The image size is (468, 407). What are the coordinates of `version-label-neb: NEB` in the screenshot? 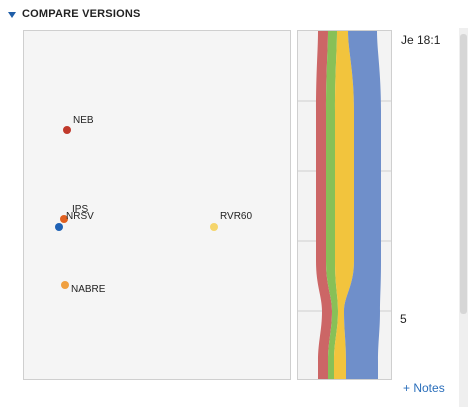 It's located at (83, 120).